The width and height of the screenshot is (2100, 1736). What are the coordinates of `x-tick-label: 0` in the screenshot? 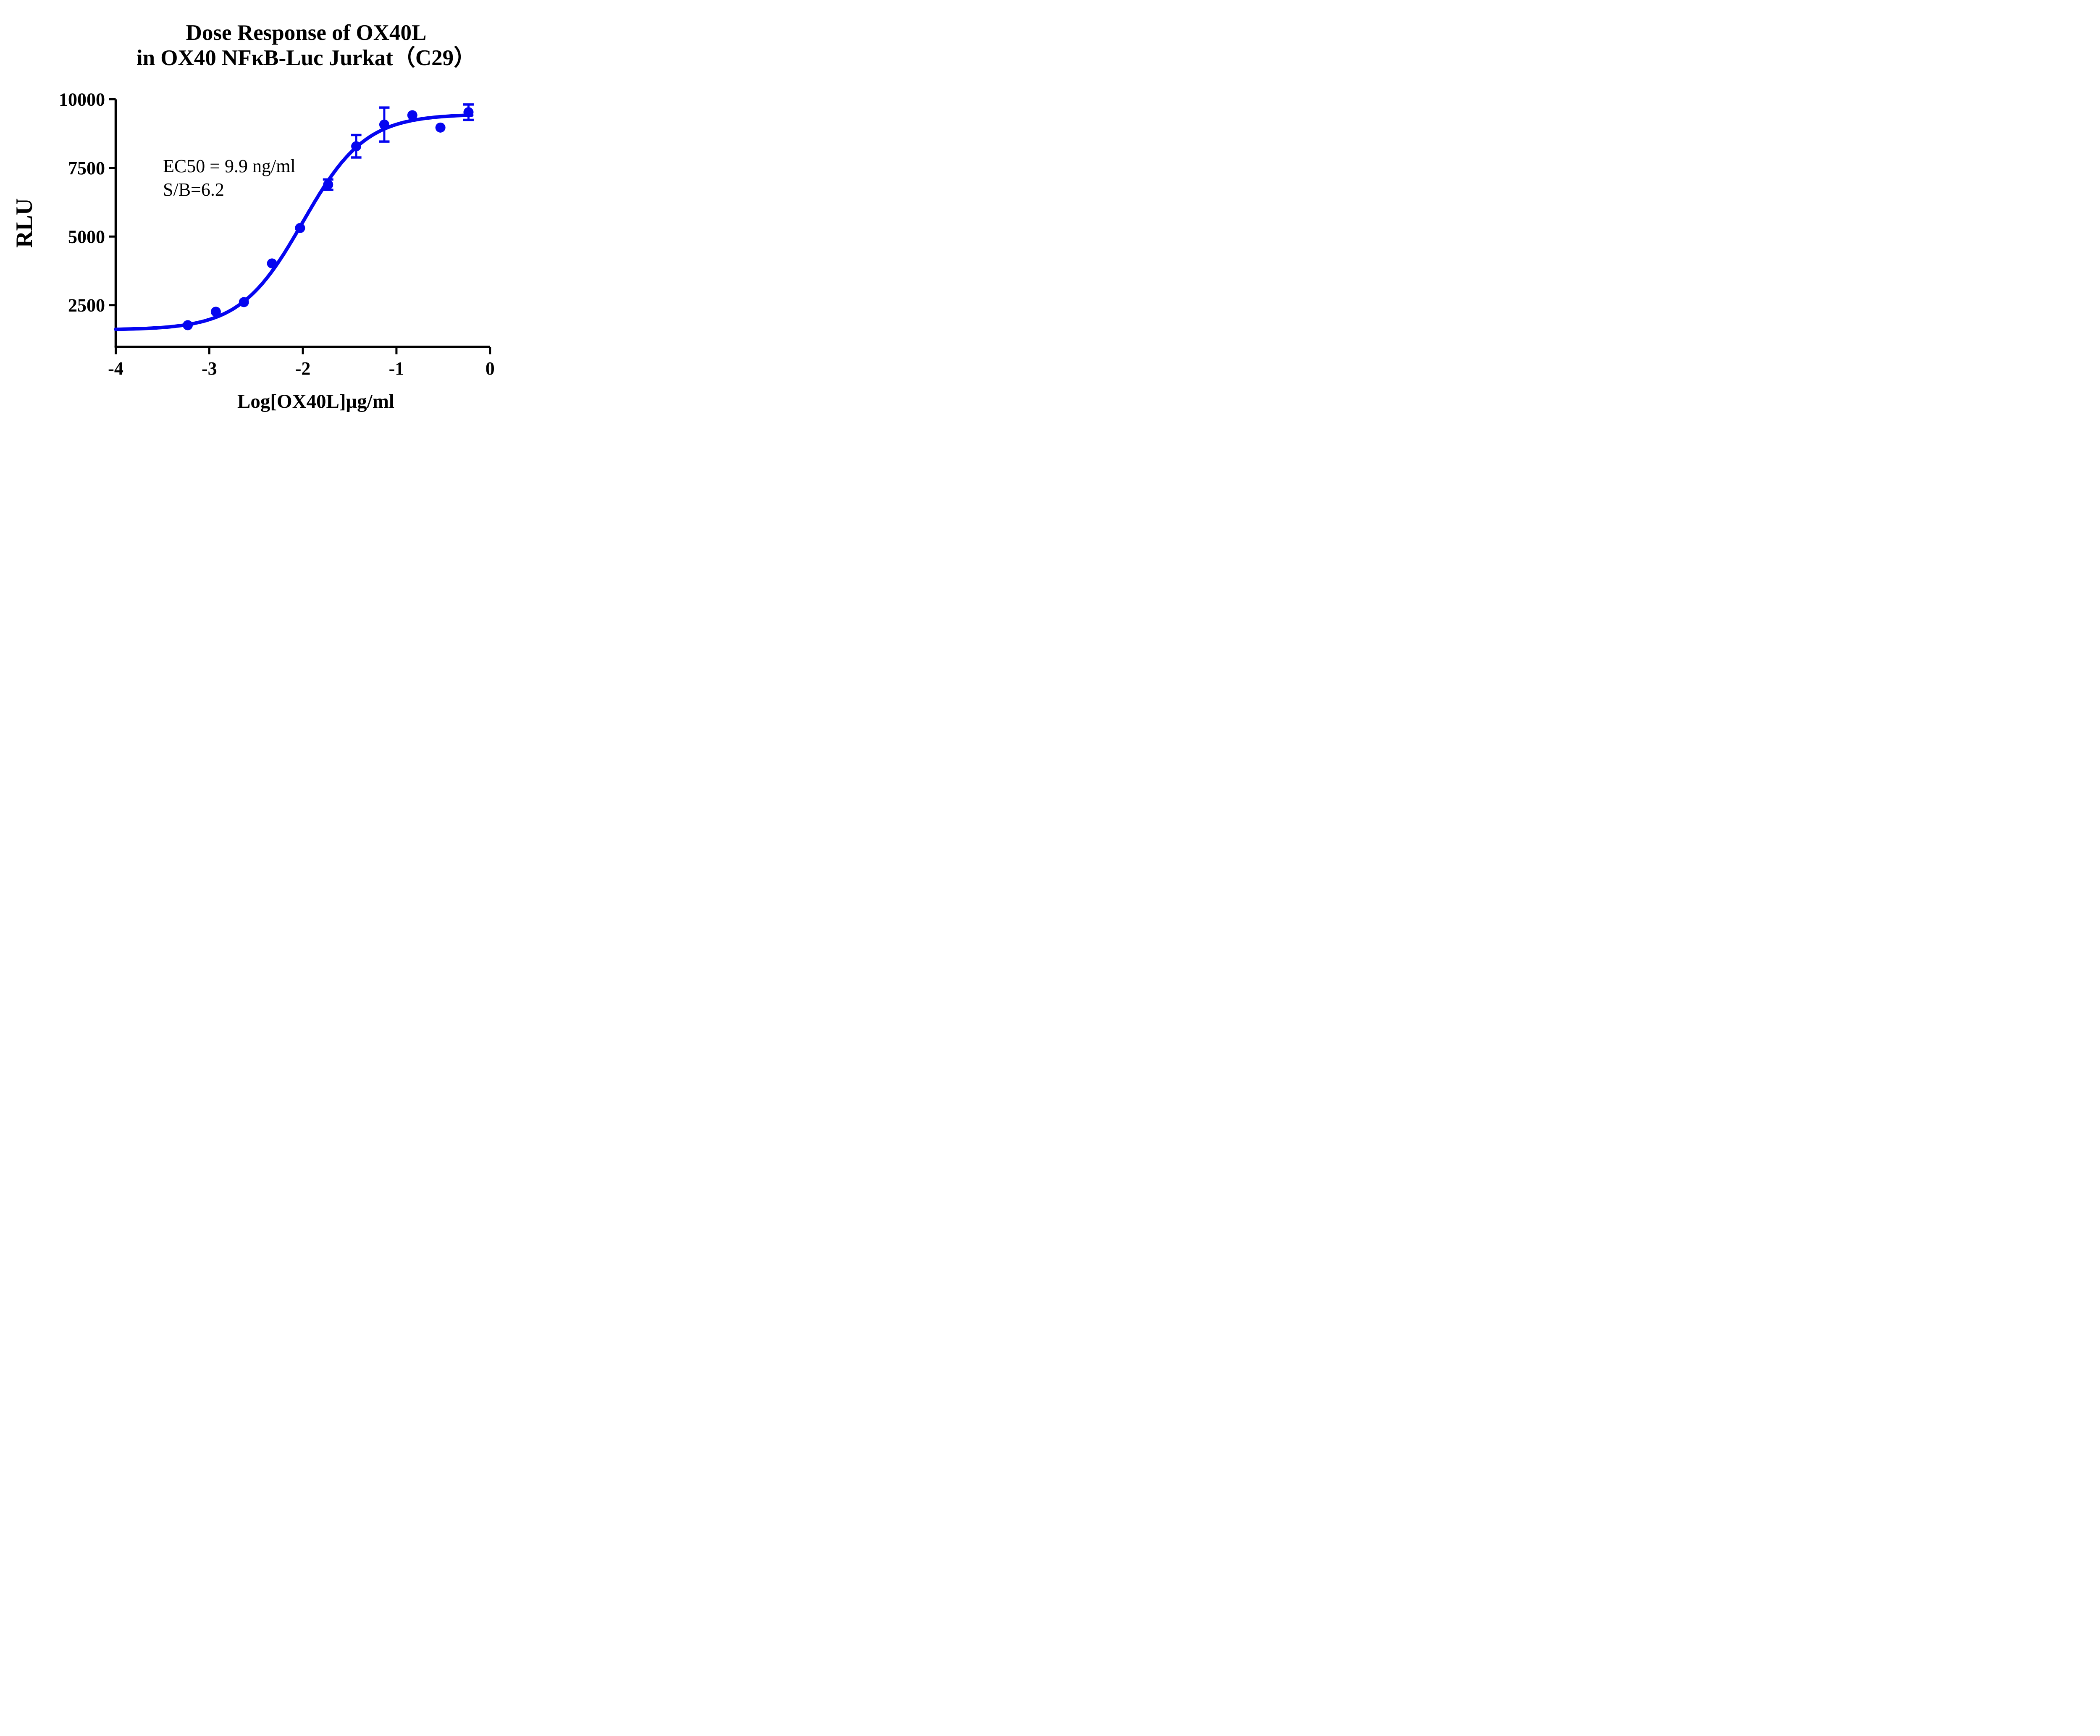 It's located at (490, 368).